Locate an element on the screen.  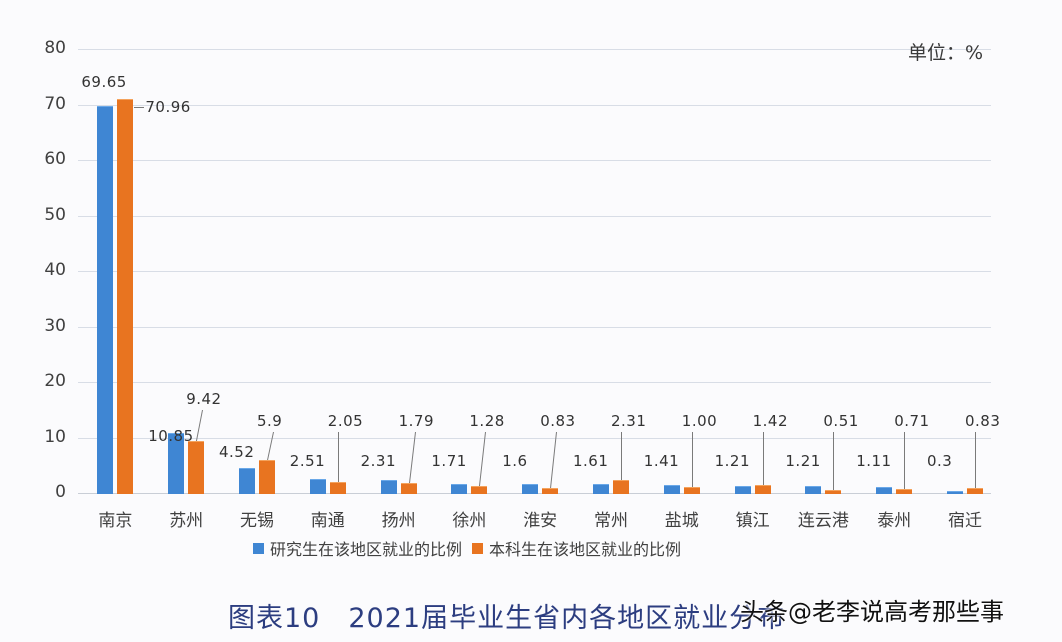
y-tick-label: 50 is located at coordinates (55, 214).